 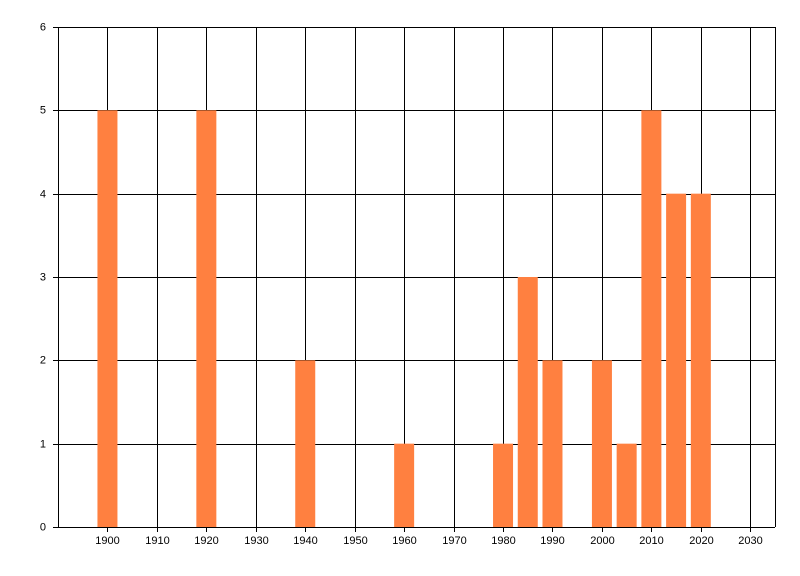 I want to click on y-tick-label: 6, so click(x=43, y=27).